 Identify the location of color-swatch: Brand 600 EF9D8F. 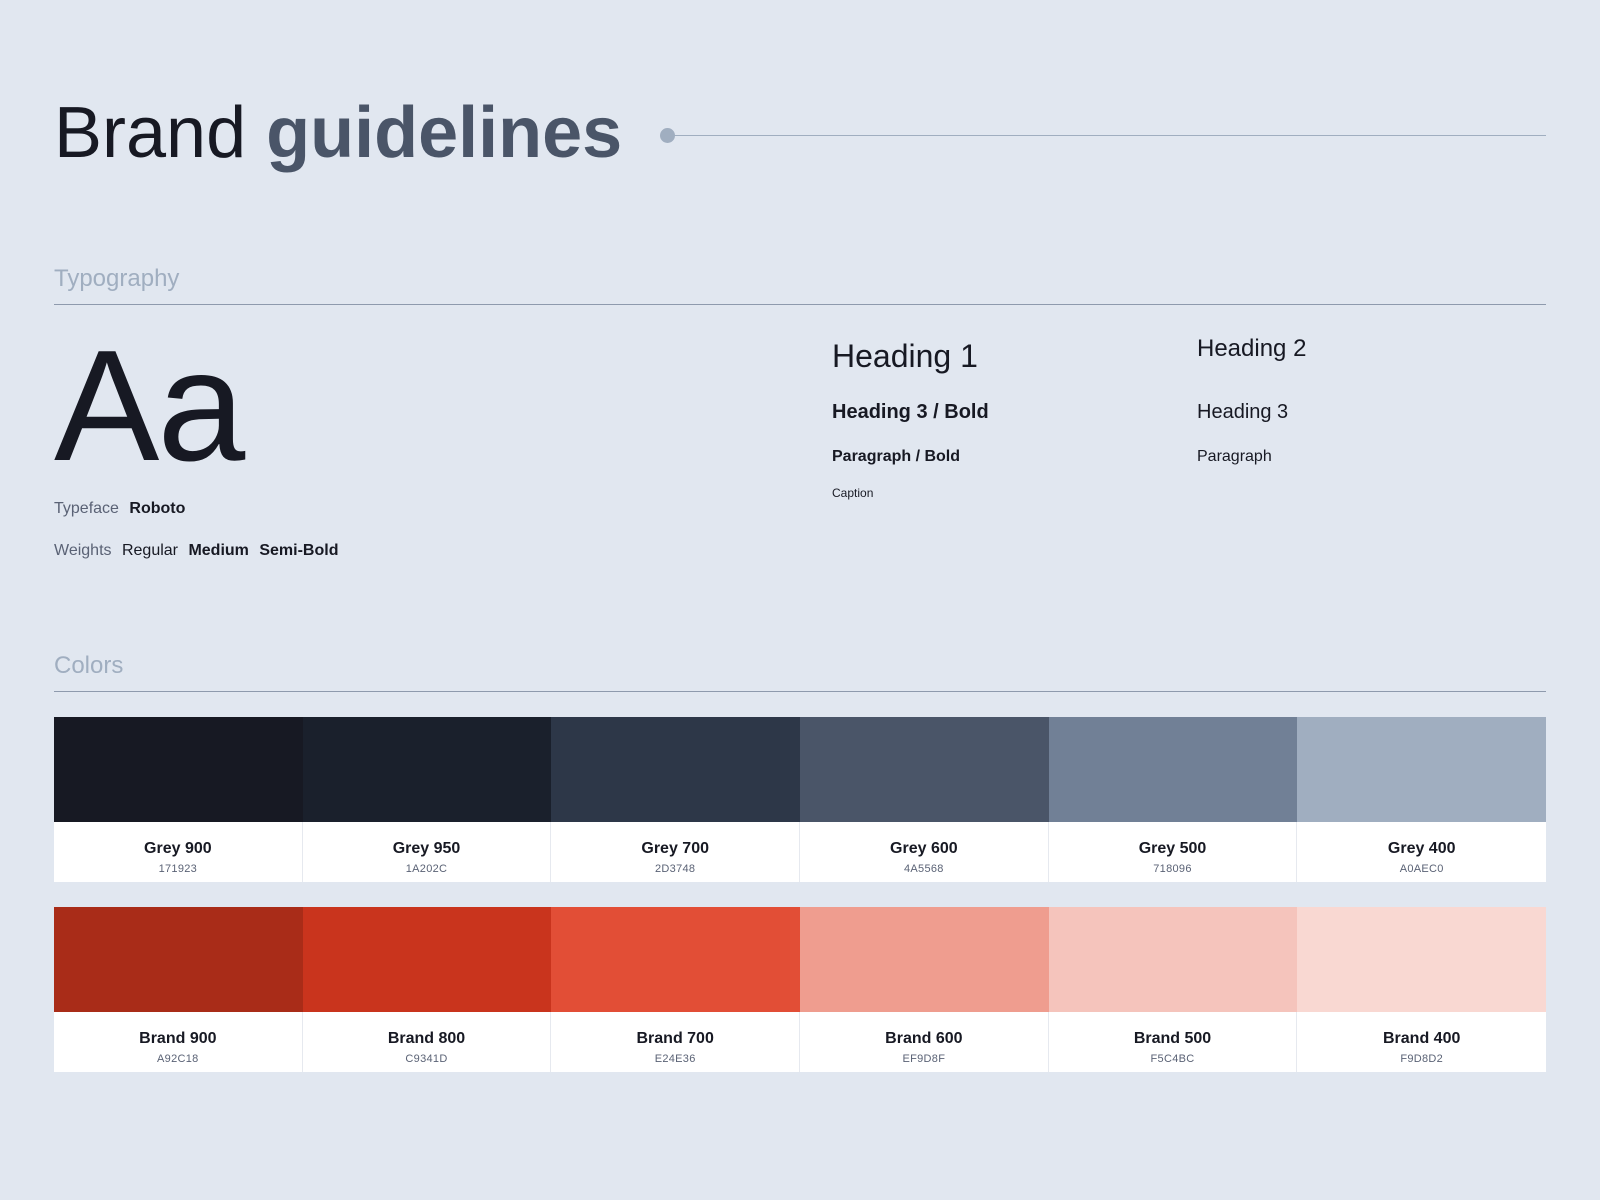
(924, 989).